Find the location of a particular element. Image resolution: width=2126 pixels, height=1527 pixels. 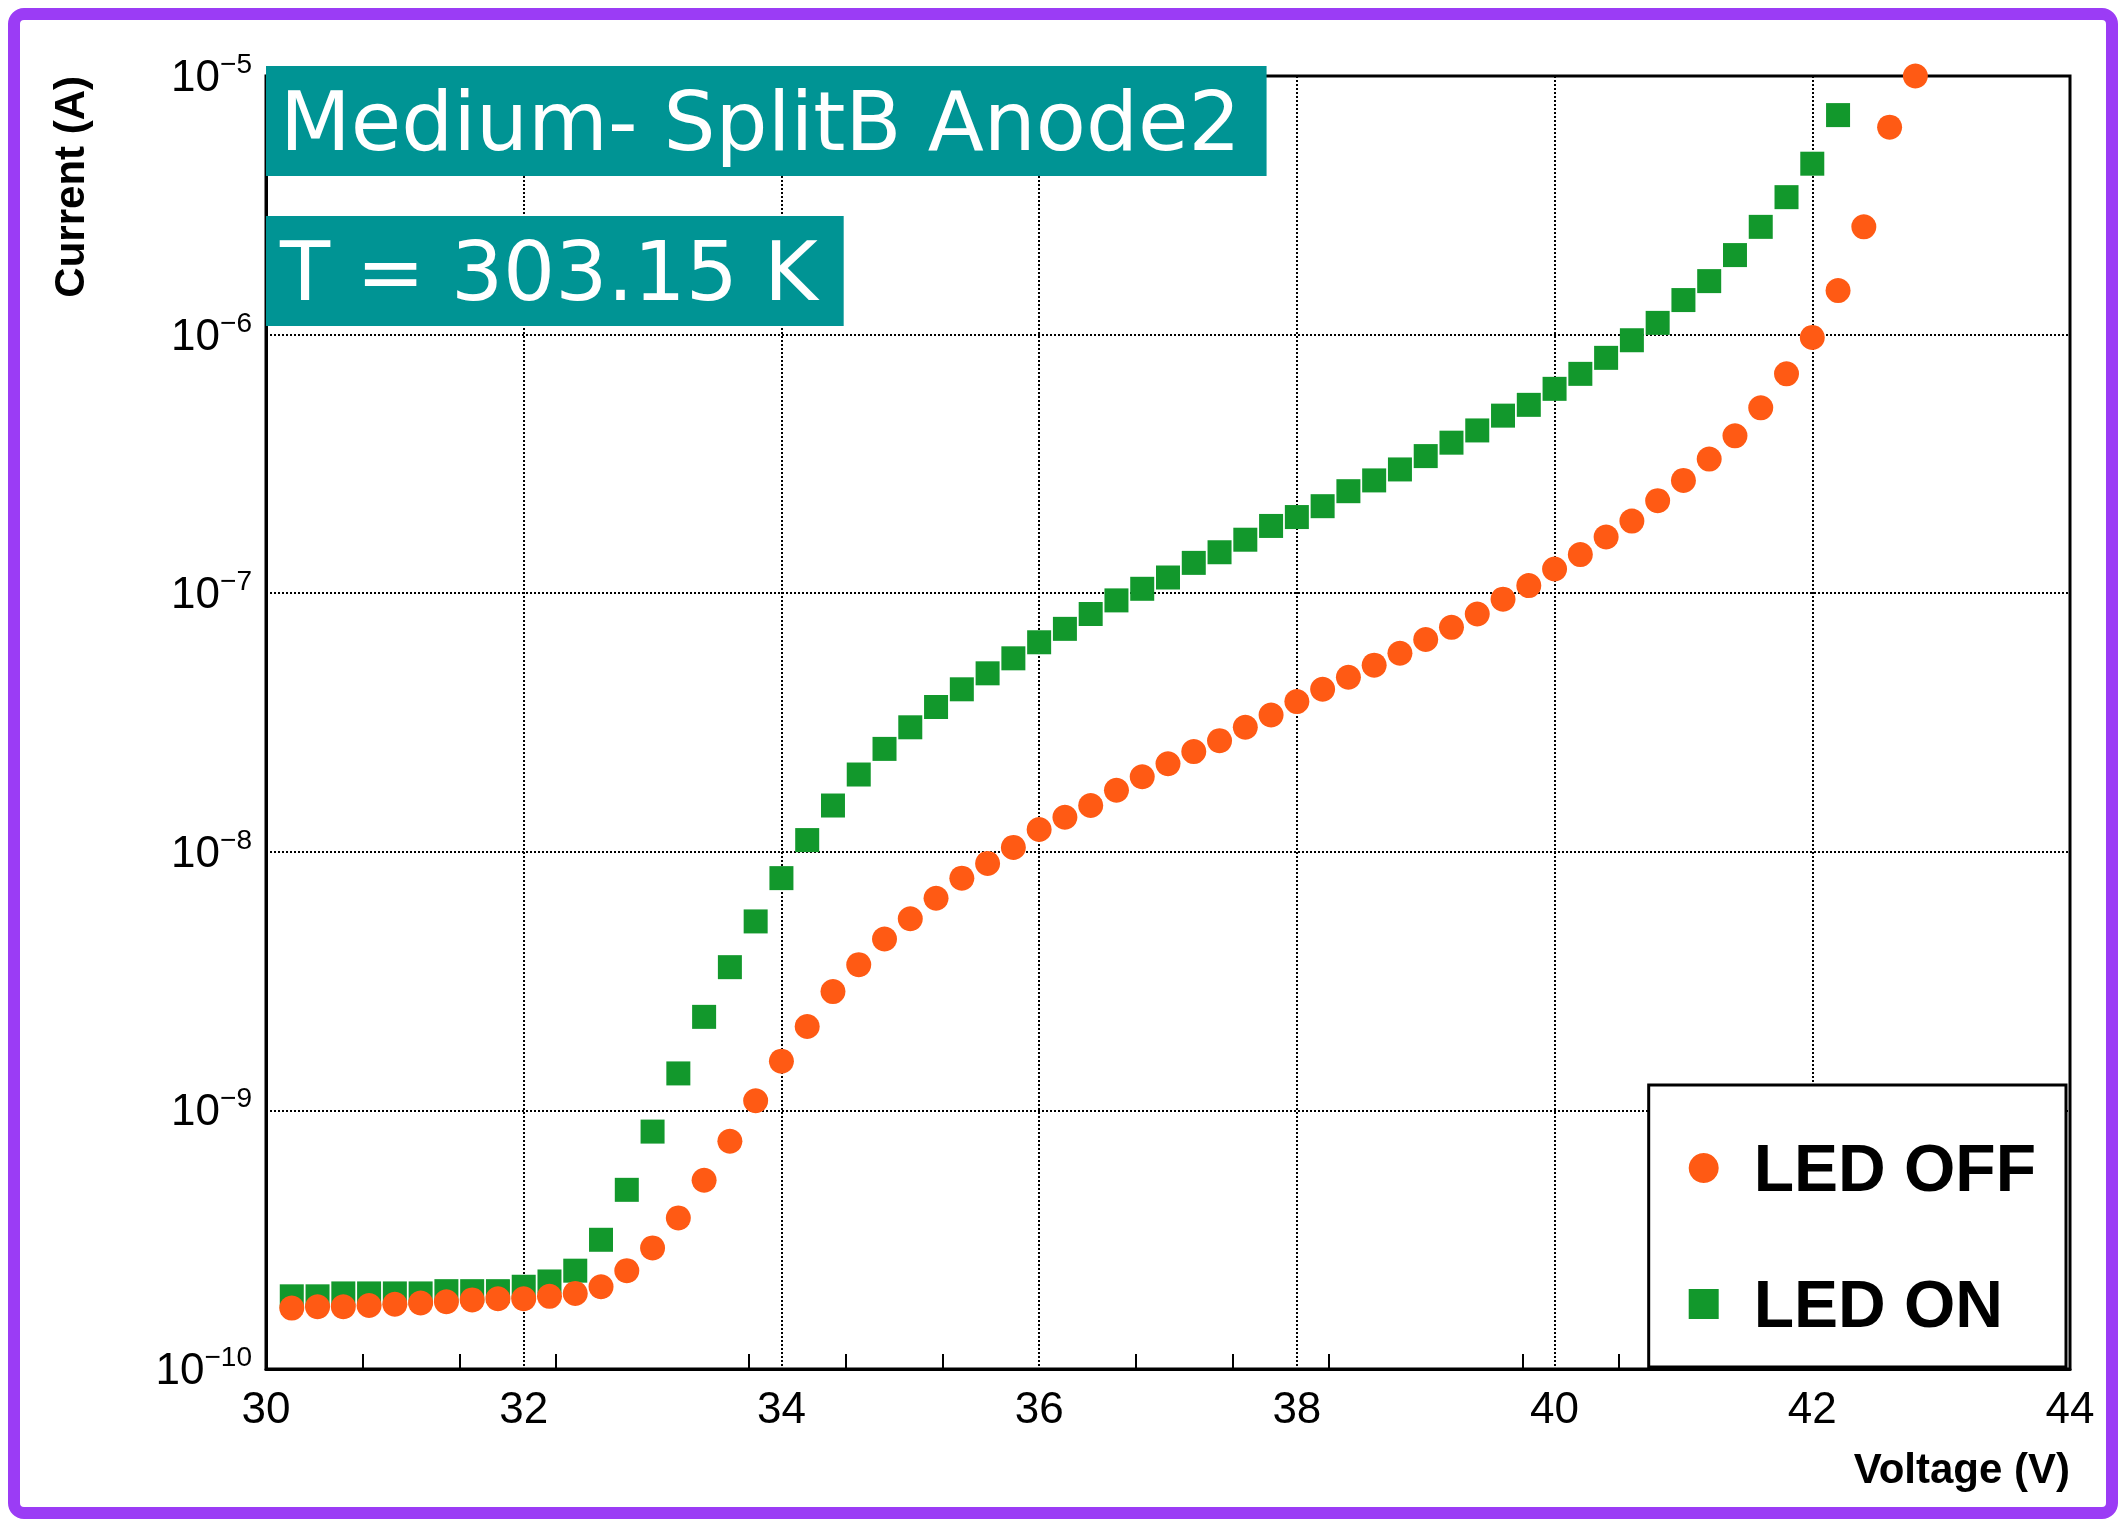

x-tick-label: 34 is located at coordinates (781, 1407).